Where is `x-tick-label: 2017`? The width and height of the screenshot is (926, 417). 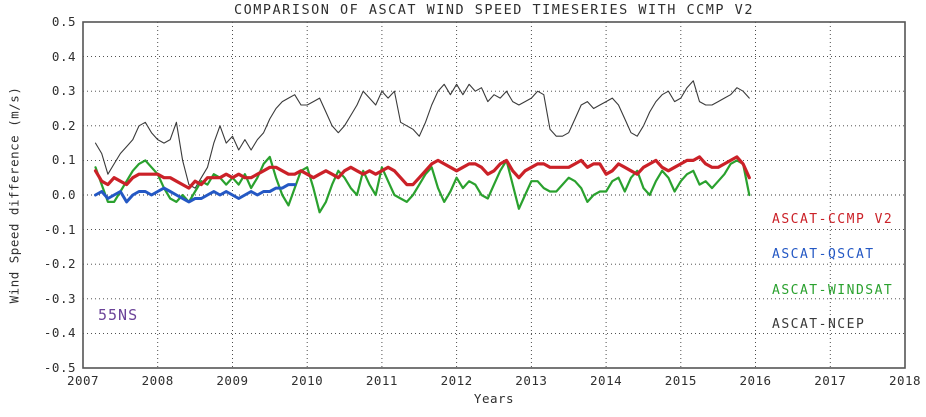
x-tick-label: 2017 is located at coordinates (830, 380).